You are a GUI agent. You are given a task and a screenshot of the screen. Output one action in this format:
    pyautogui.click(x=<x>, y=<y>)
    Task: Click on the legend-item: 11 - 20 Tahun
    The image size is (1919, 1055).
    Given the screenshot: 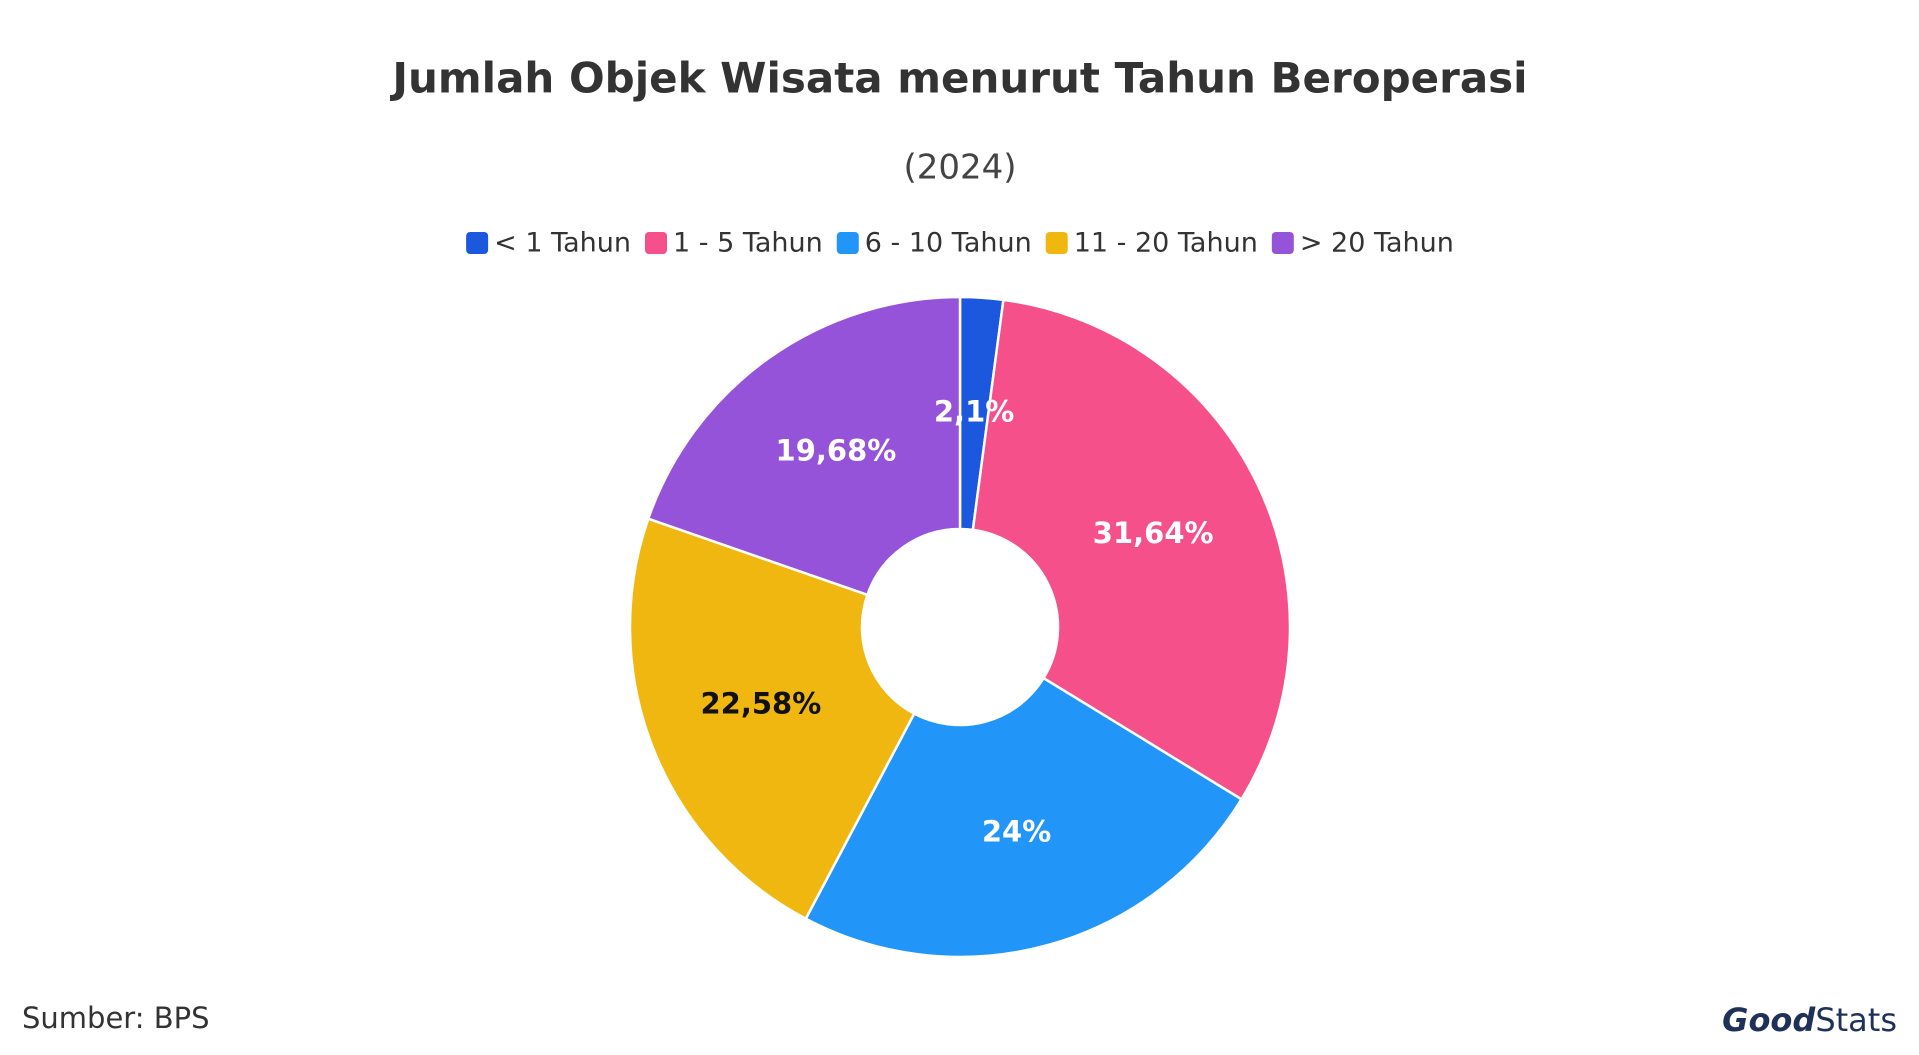 What is the action you would take?
    pyautogui.click(x=1151, y=243)
    